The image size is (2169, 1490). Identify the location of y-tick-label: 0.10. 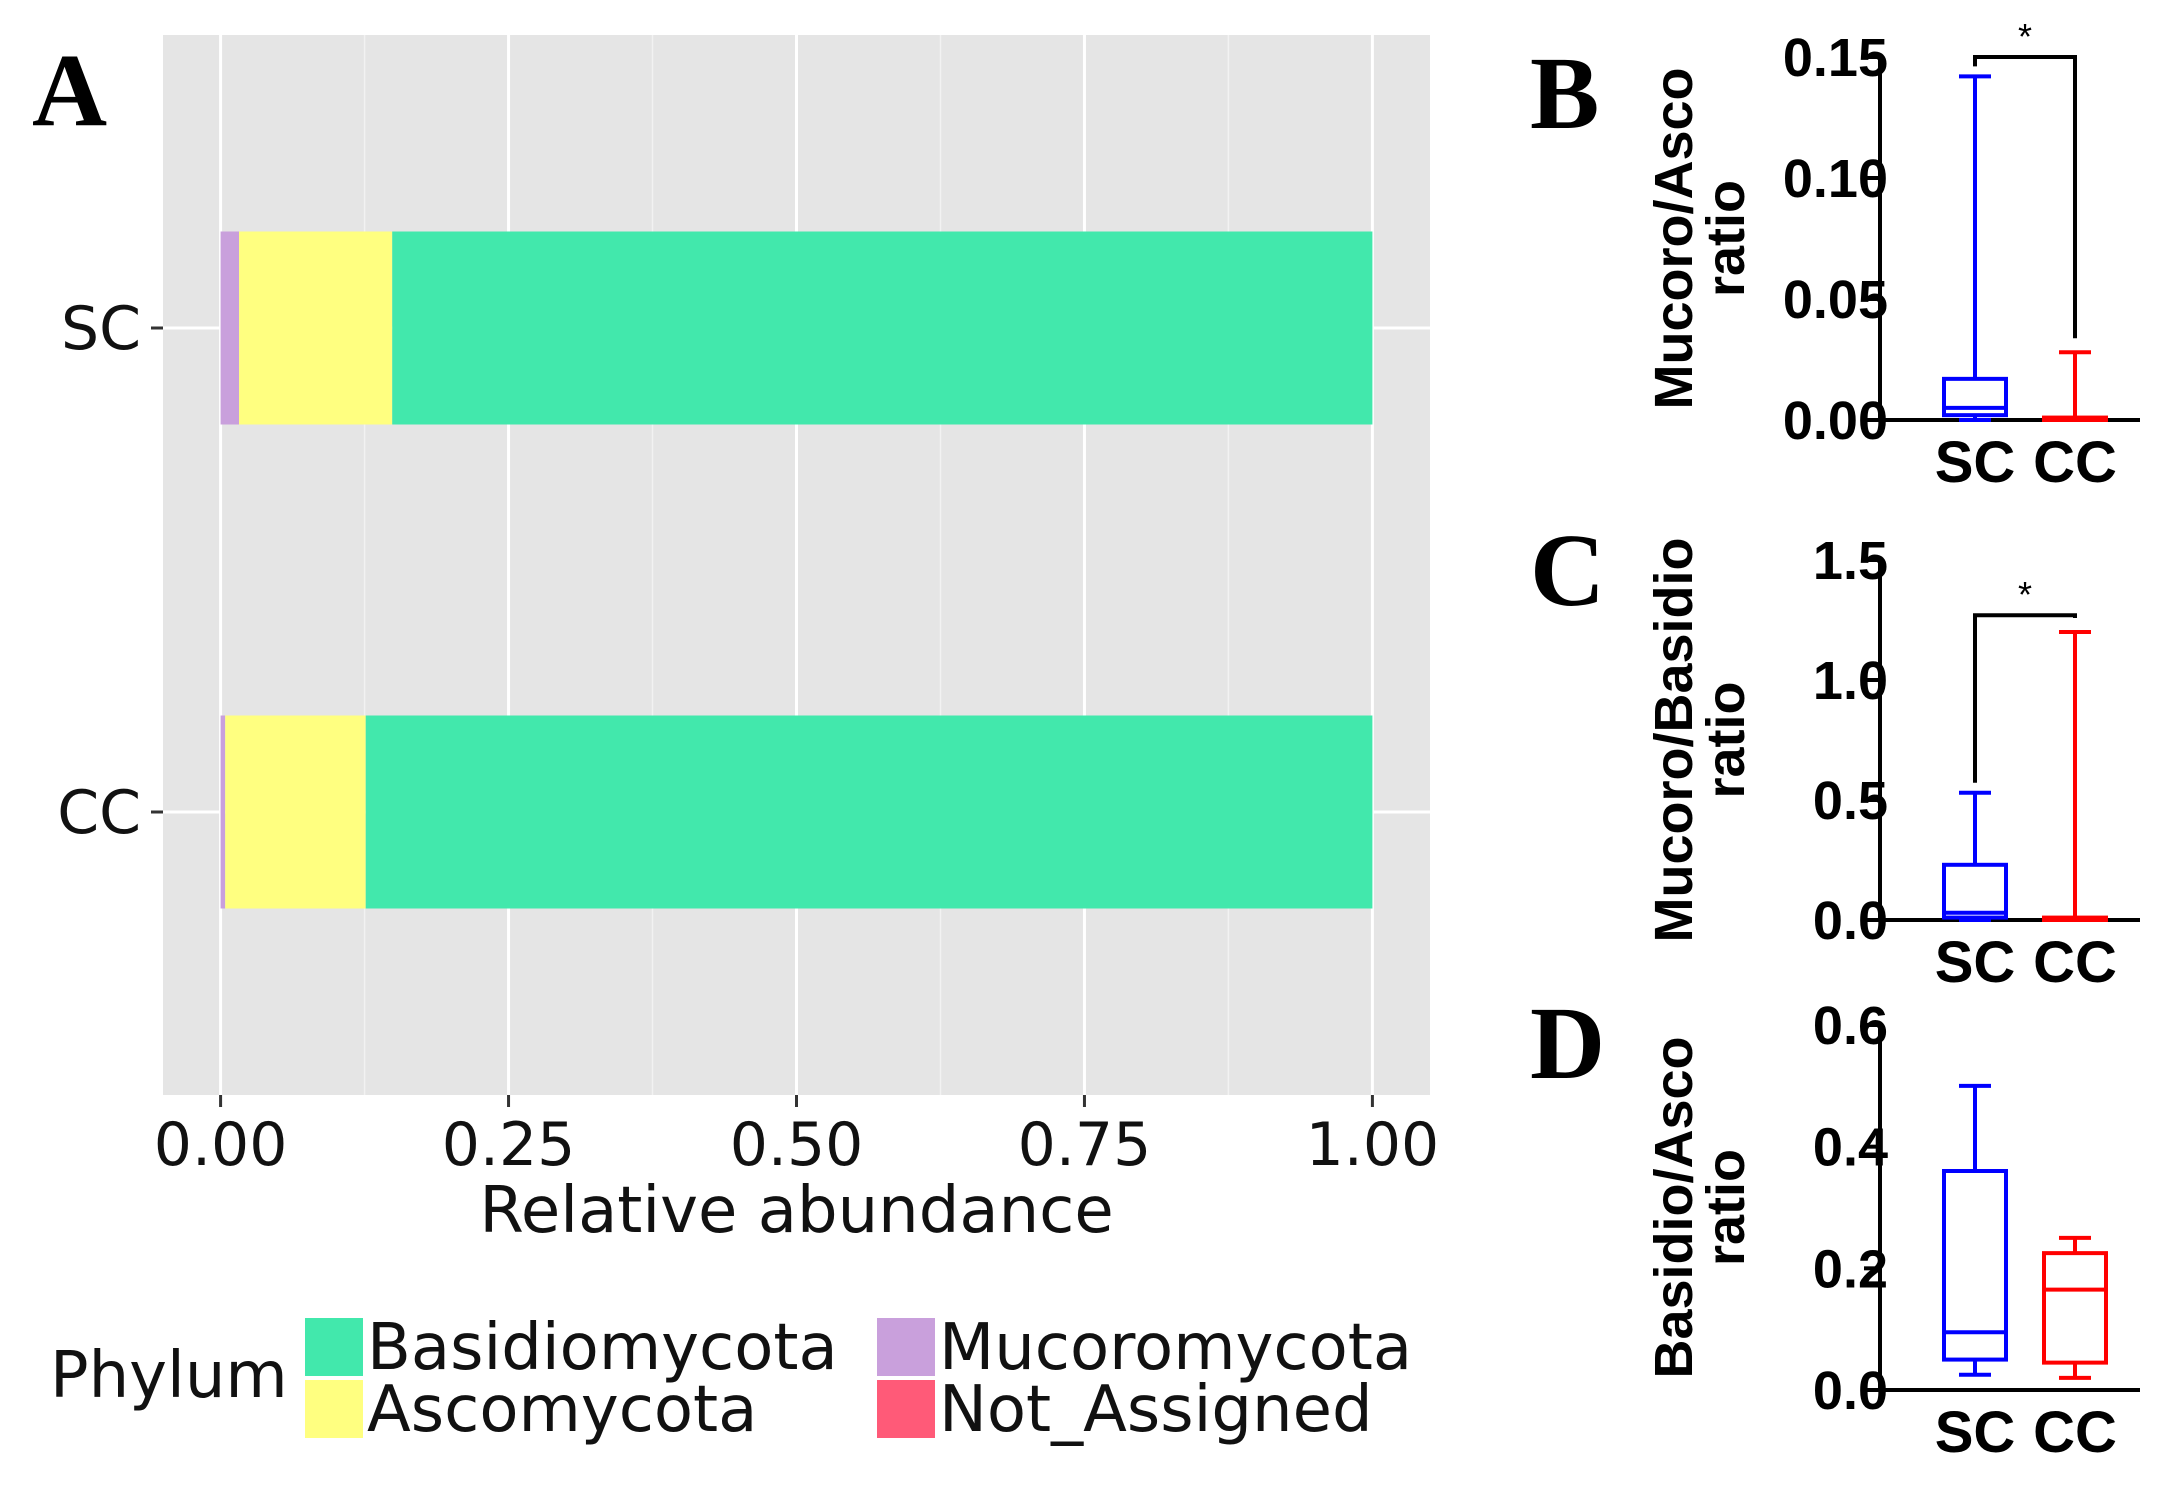
(1835, 179).